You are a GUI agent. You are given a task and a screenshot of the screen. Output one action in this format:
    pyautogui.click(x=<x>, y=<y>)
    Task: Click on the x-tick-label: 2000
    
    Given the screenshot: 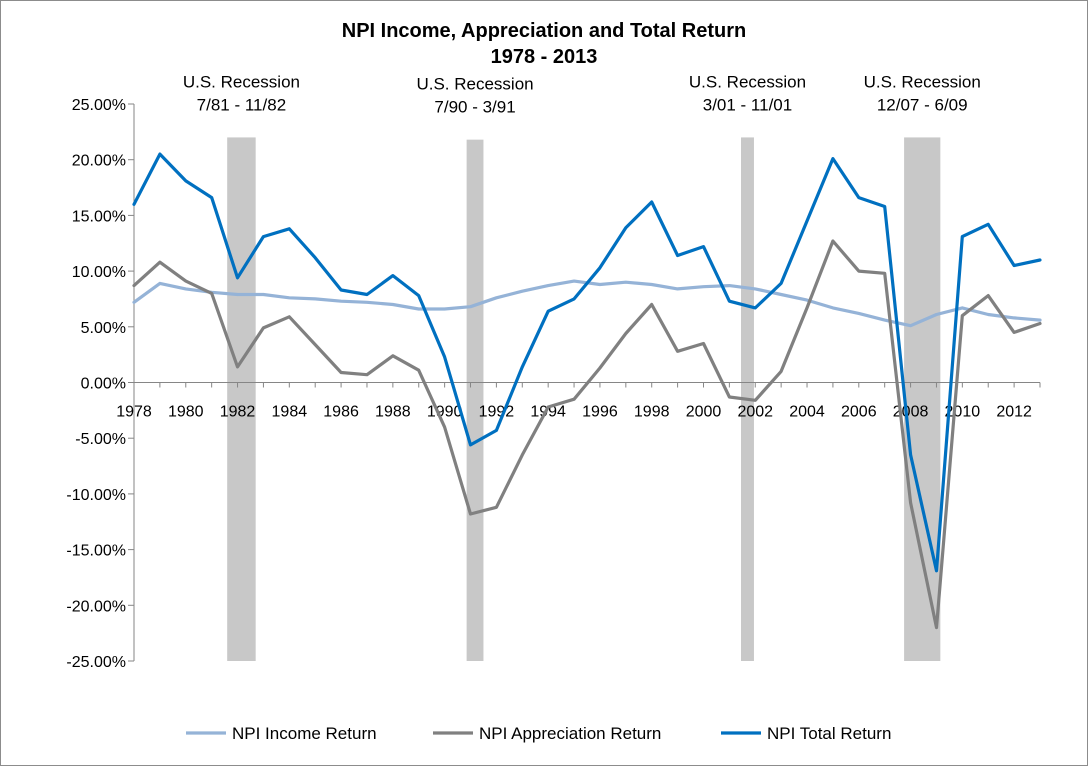 What is the action you would take?
    pyautogui.click(x=704, y=412)
    